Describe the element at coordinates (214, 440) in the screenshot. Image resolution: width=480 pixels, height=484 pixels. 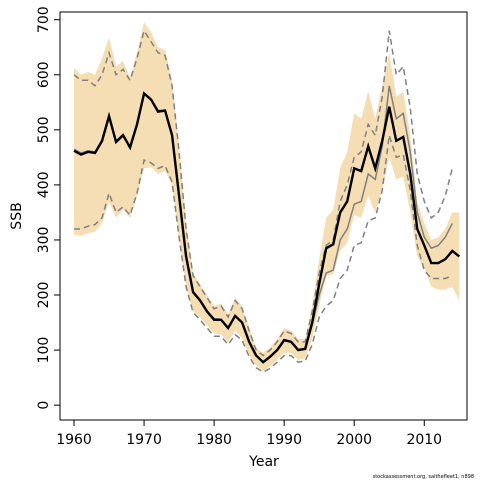
I see `x-tick-label: 1980` at that location.